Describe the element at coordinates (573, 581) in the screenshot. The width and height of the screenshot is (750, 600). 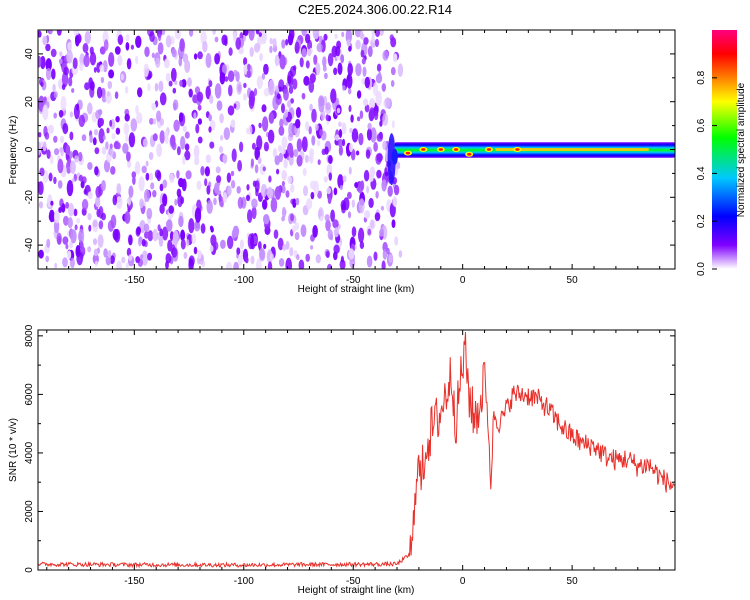
I see `x-tick-label: 50` at that location.